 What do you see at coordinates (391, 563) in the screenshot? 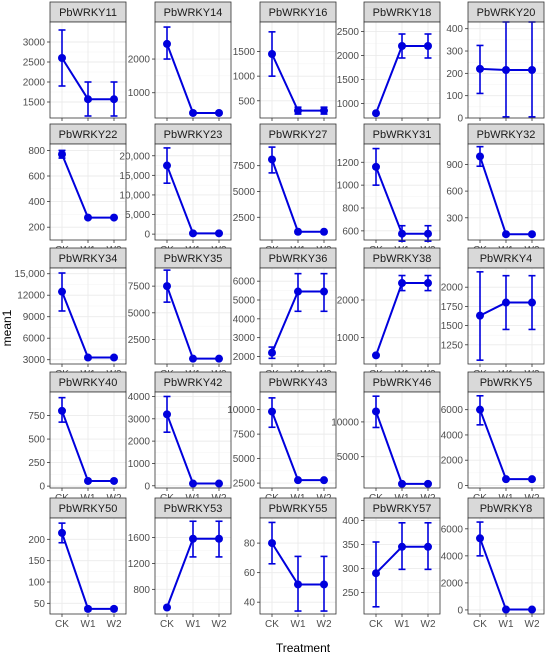
I see `facet-panel: PbWRKY57 250 300 350 400 CK W1 W2` at bounding box center [391, 563].